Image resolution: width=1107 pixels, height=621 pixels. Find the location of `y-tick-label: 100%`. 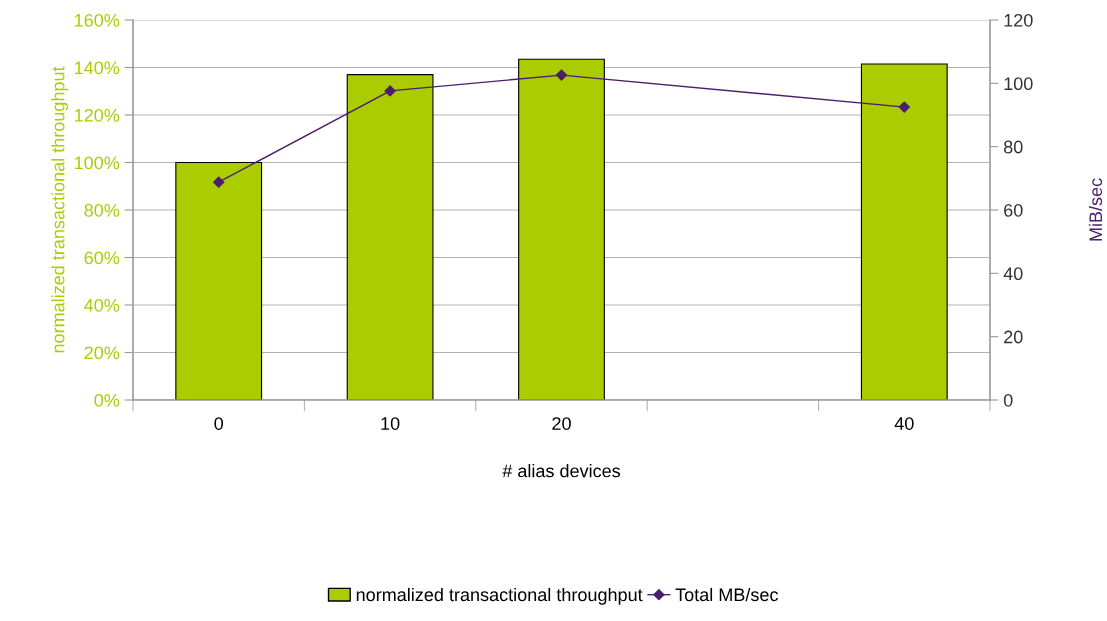

y-tick-label: 100% is located at coordinates (97, 163).